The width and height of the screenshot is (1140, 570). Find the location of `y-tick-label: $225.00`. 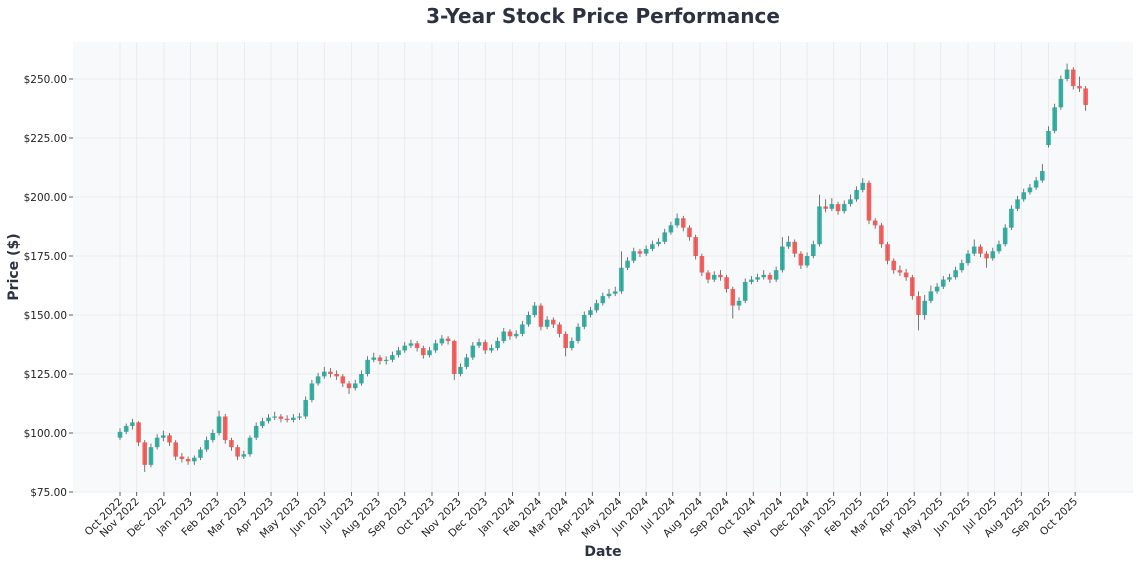

y-tick-label: $225.00 is located at coordinates (45, 139).